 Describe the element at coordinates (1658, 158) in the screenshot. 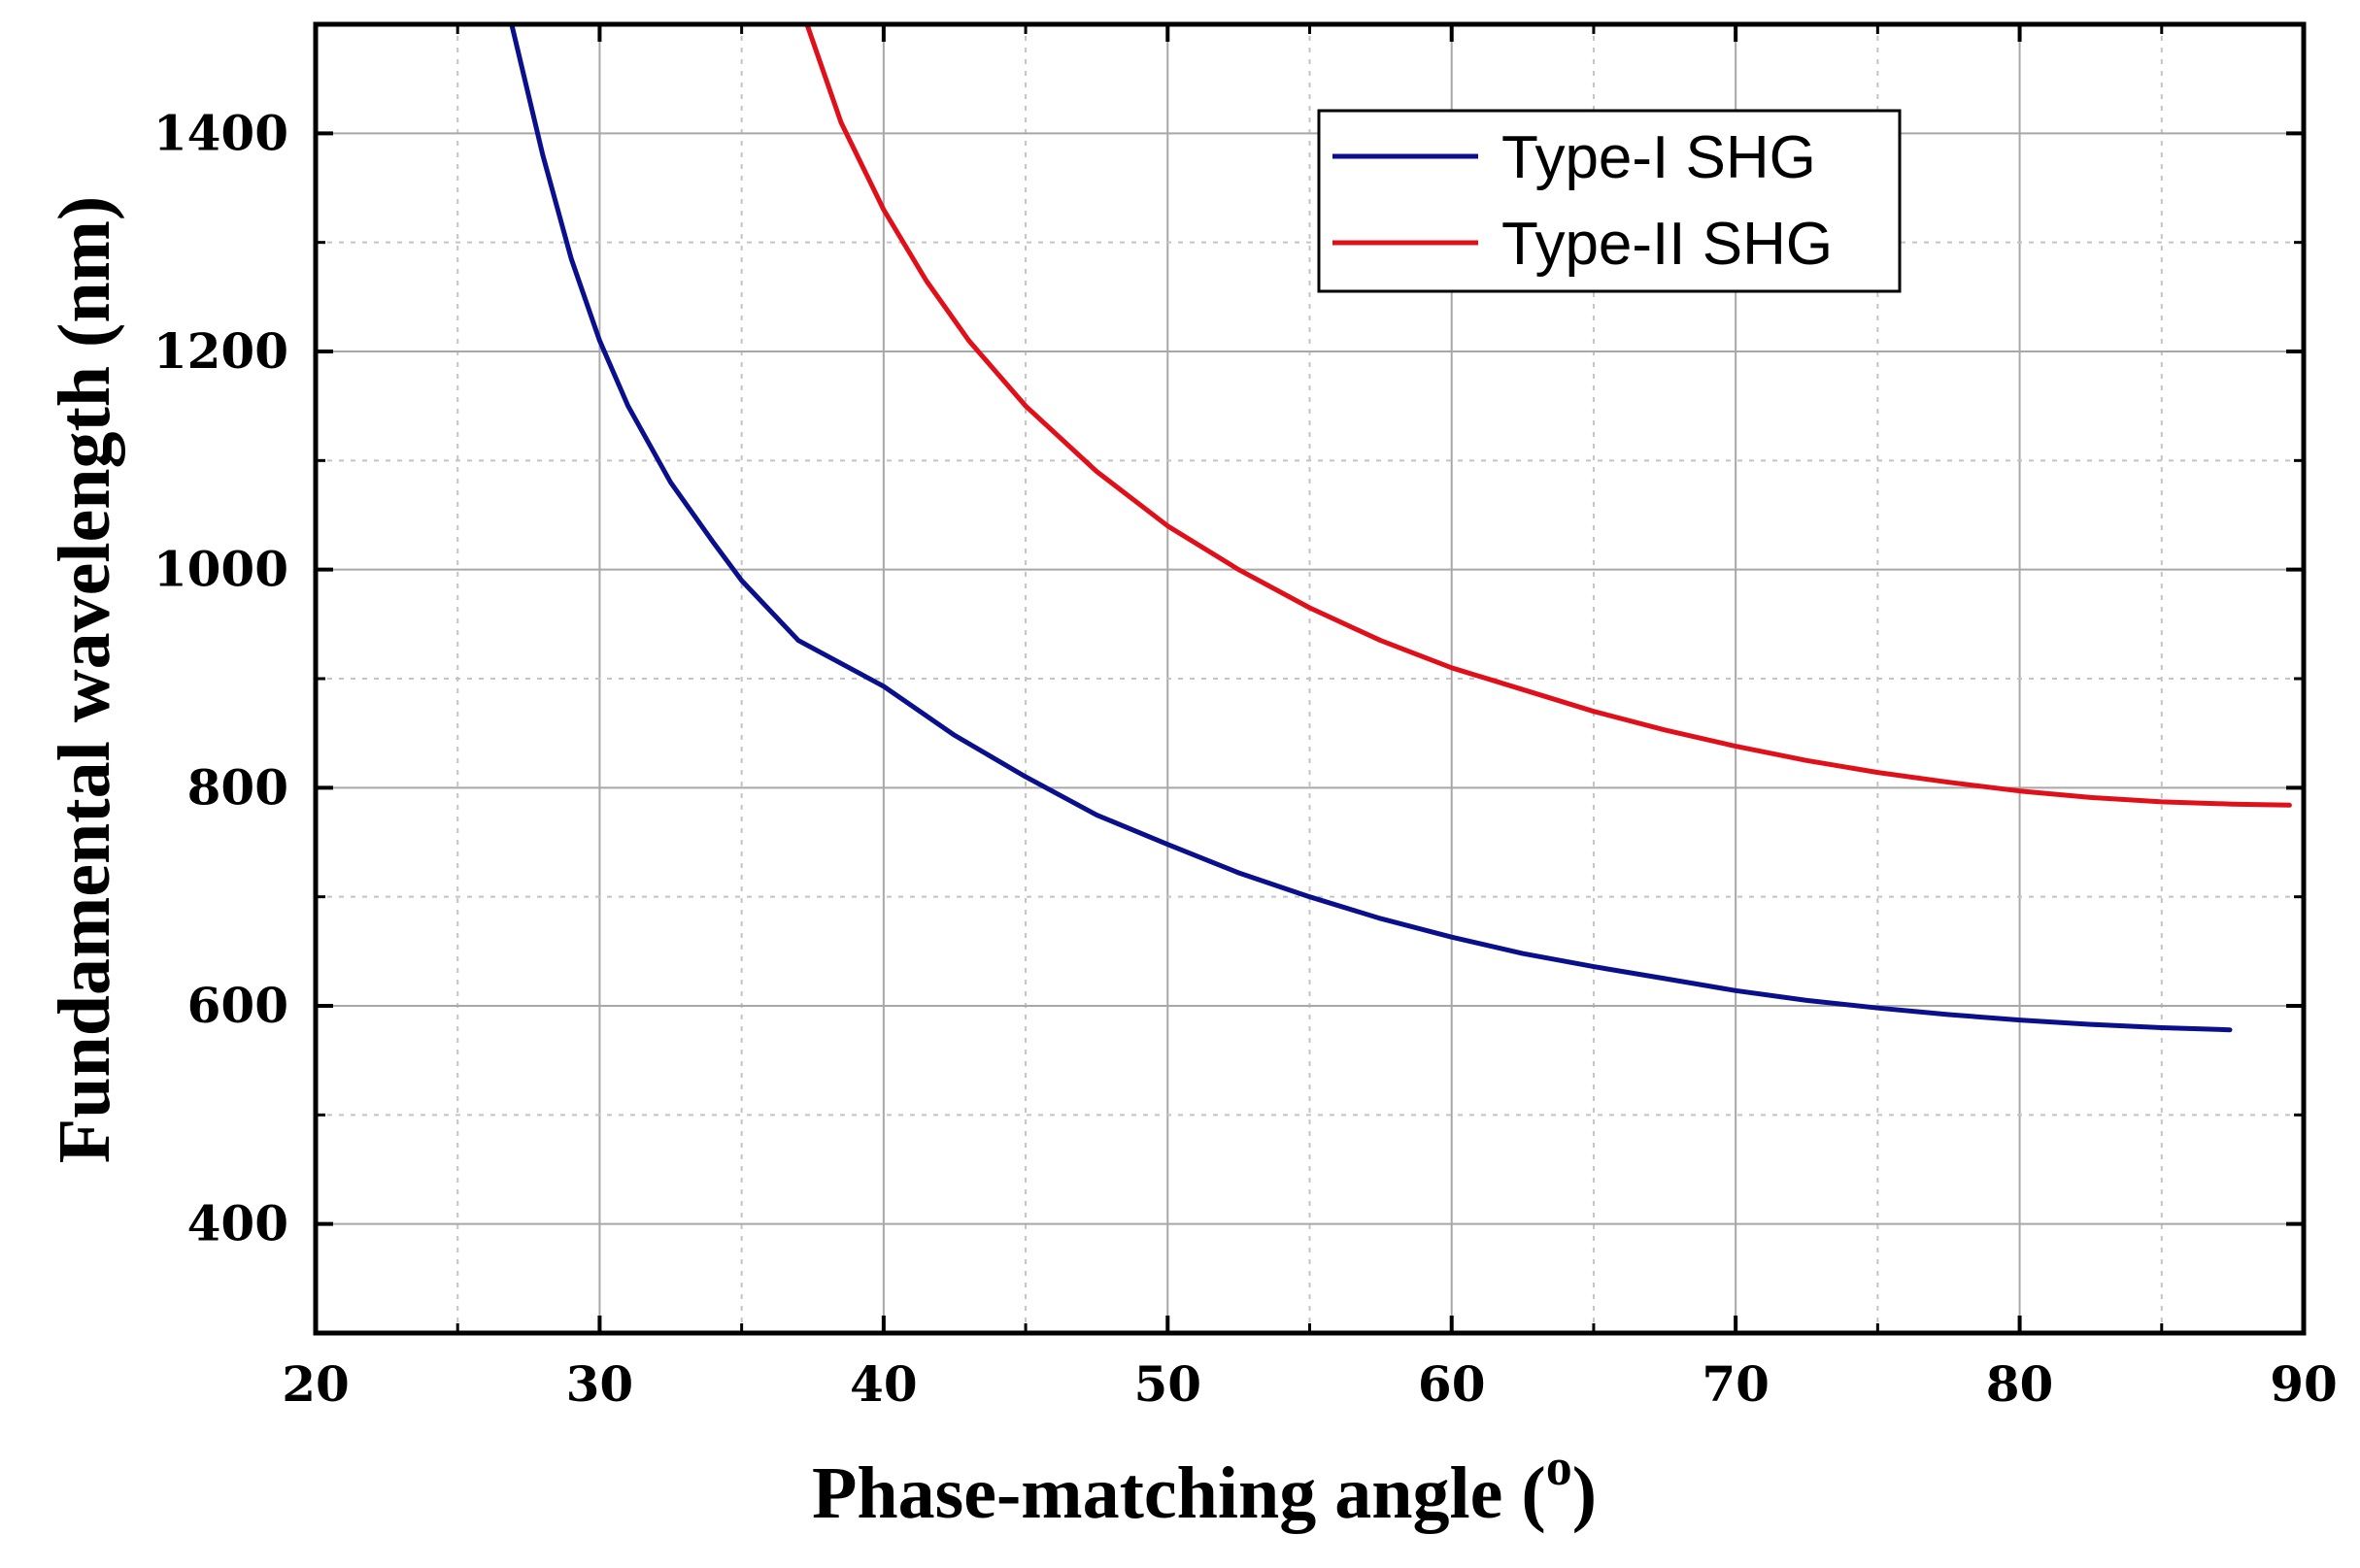

I see `legend-label-type-i: Type-I SHG` at that location.